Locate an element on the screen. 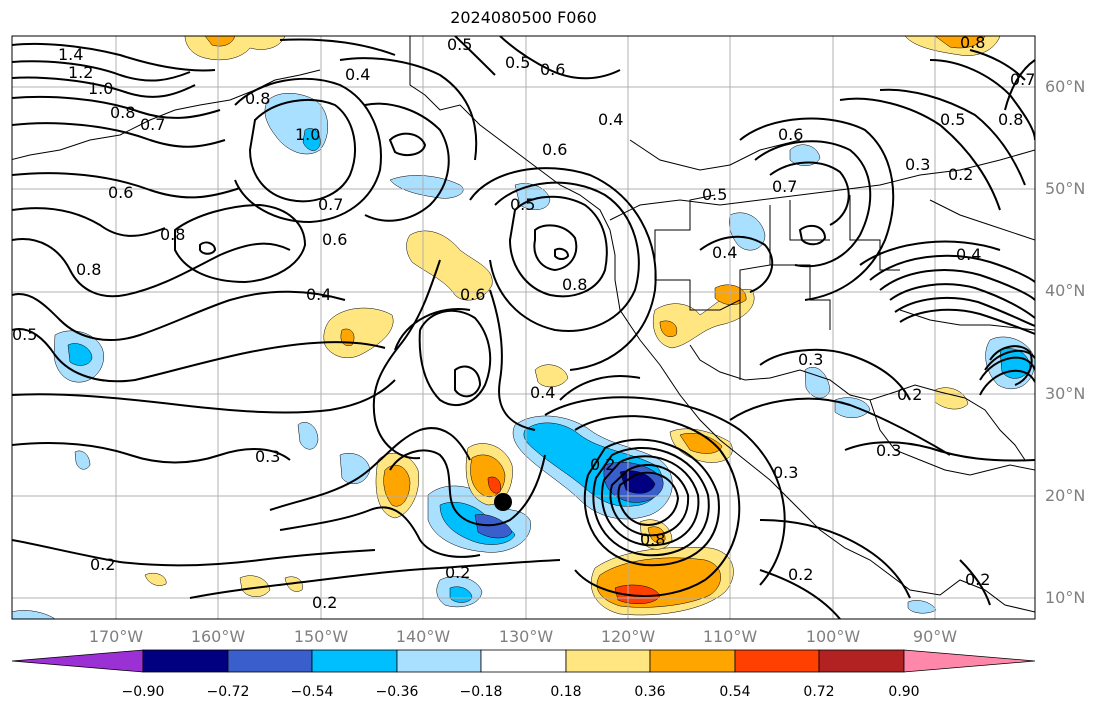  colorbar-tick-label: −0.72 is located at coordinates (228, 692).